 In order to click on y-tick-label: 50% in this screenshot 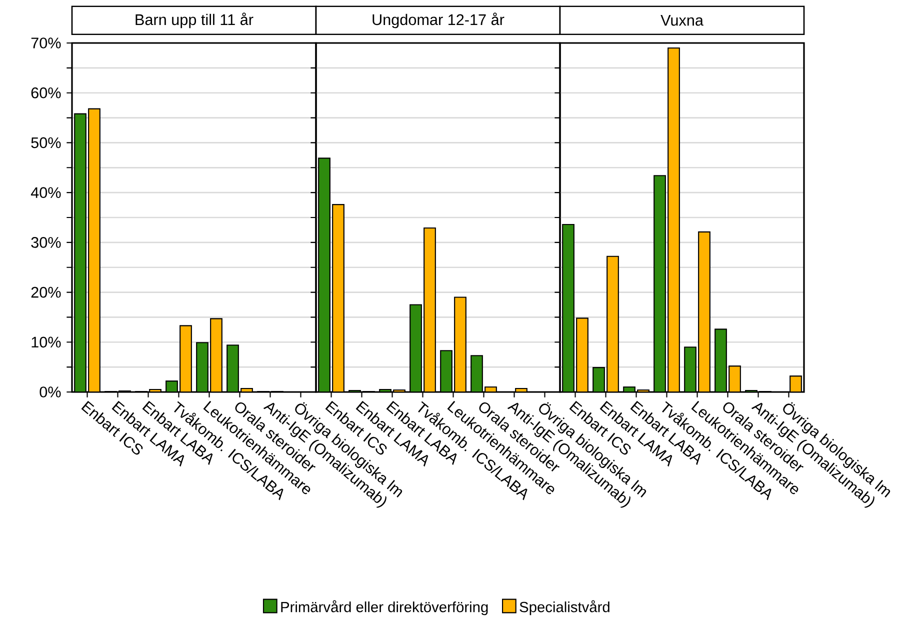, I will do `click(46, 142)`.